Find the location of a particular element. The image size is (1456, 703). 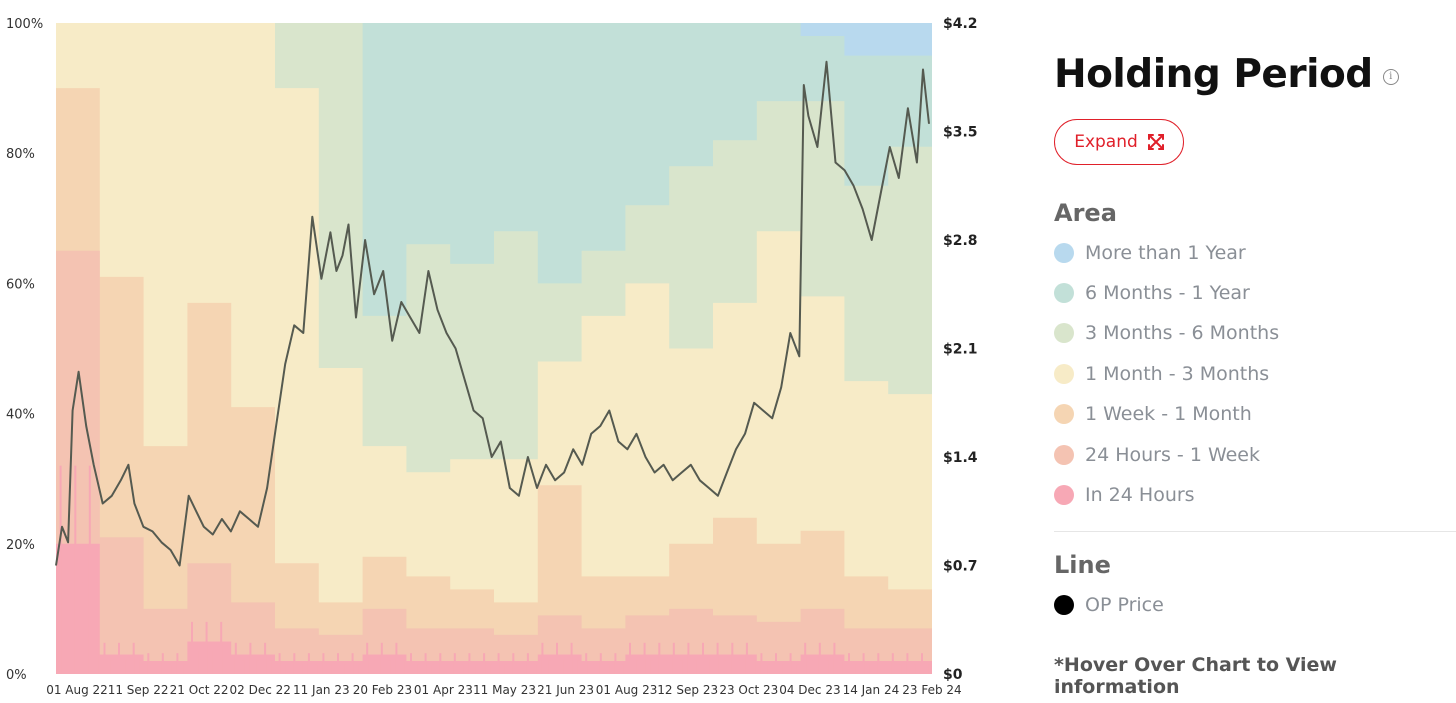

legend-item-in-24-hours: In 24 Hours is located at coordinates (1124, 495).